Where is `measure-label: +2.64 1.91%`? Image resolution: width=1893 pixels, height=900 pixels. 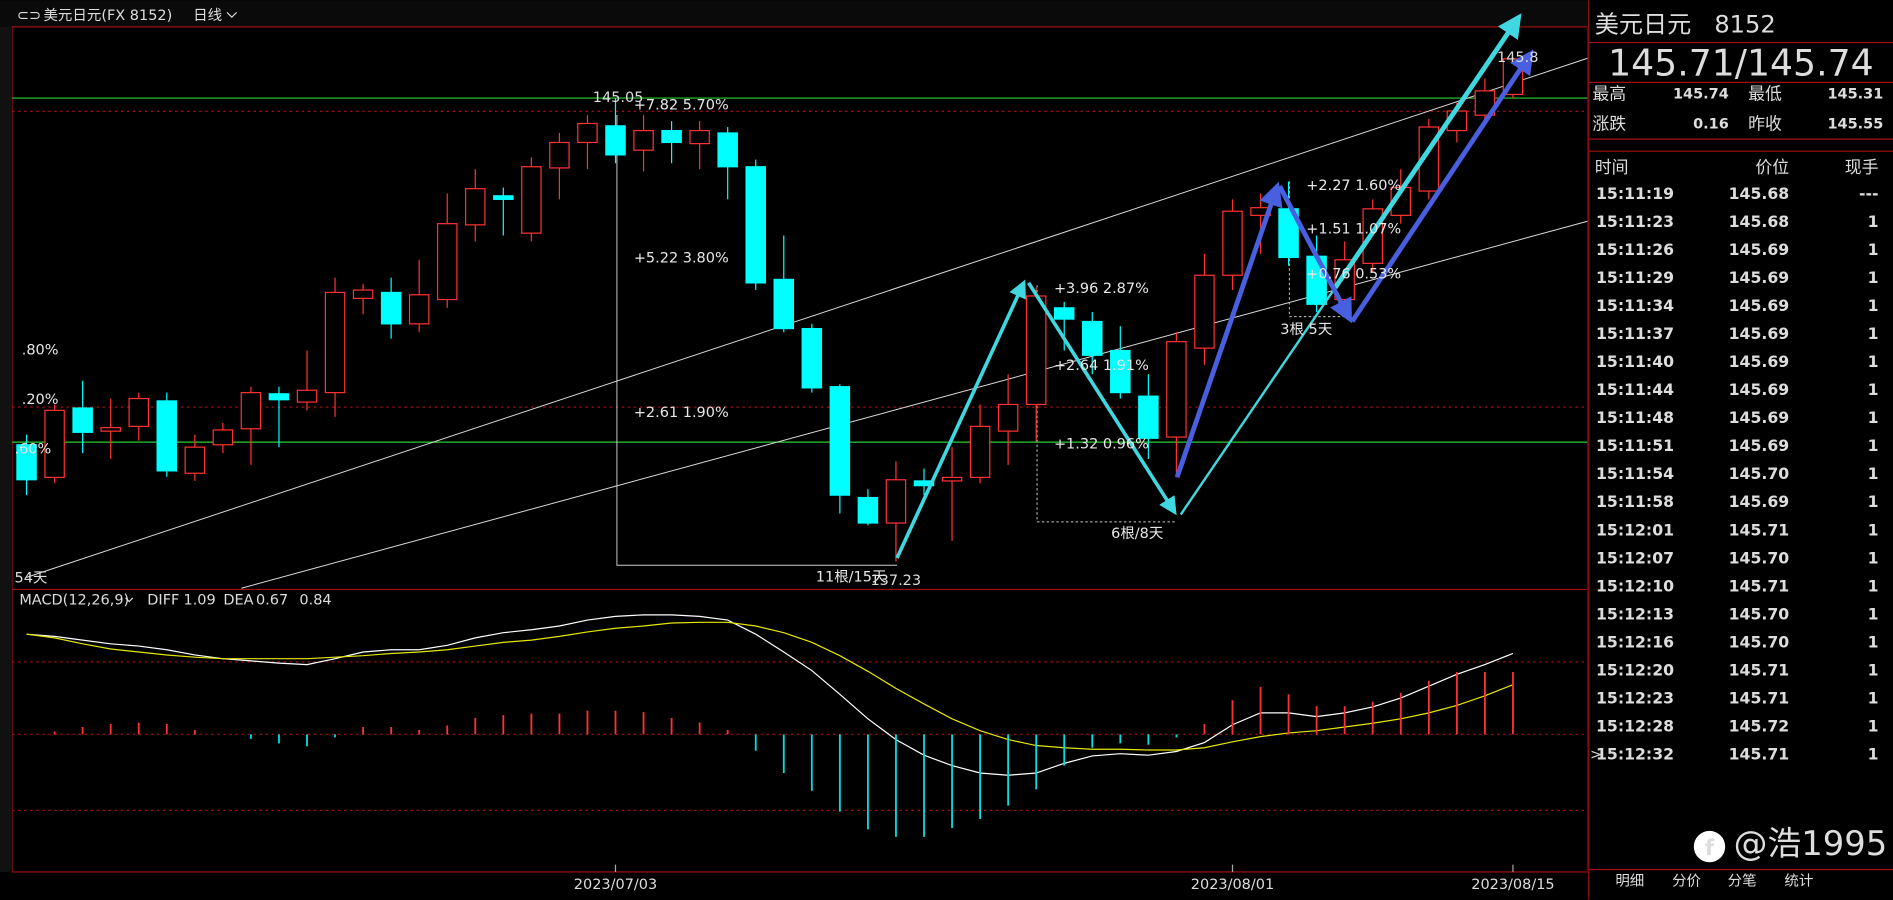 measure-label: +2.64 1.91% is located at coordinates (1101, 366).